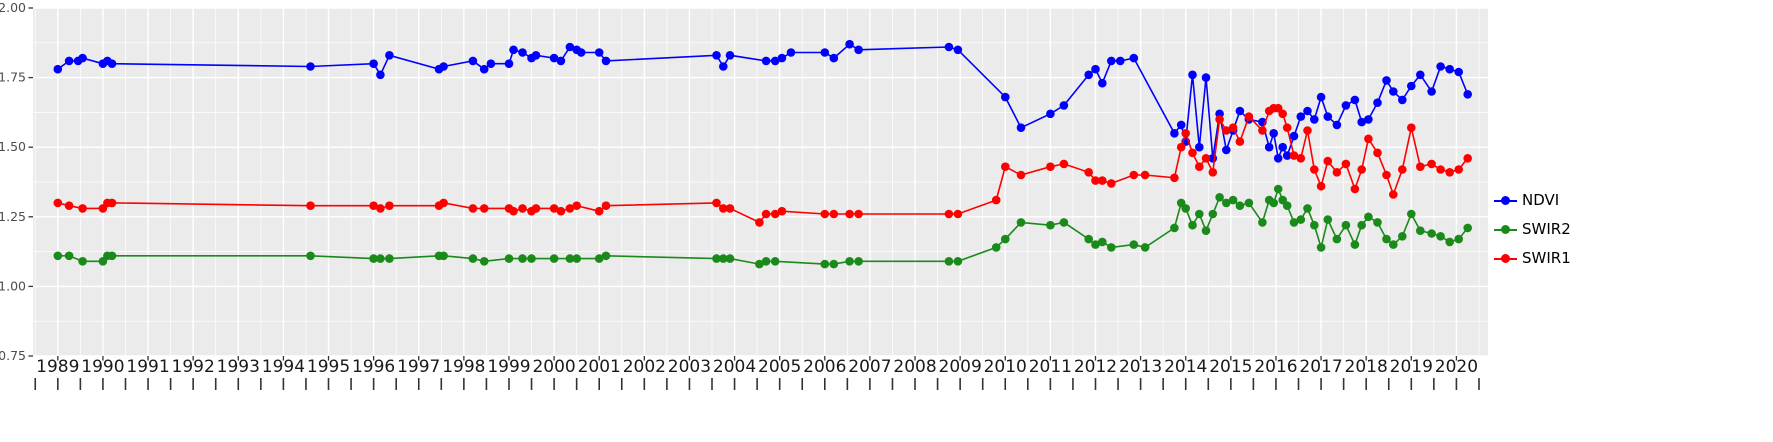 The height and width of the screenshot is (442, 1773). I want to click on x-axis-tick-label: 2011, so click(1050, 367).